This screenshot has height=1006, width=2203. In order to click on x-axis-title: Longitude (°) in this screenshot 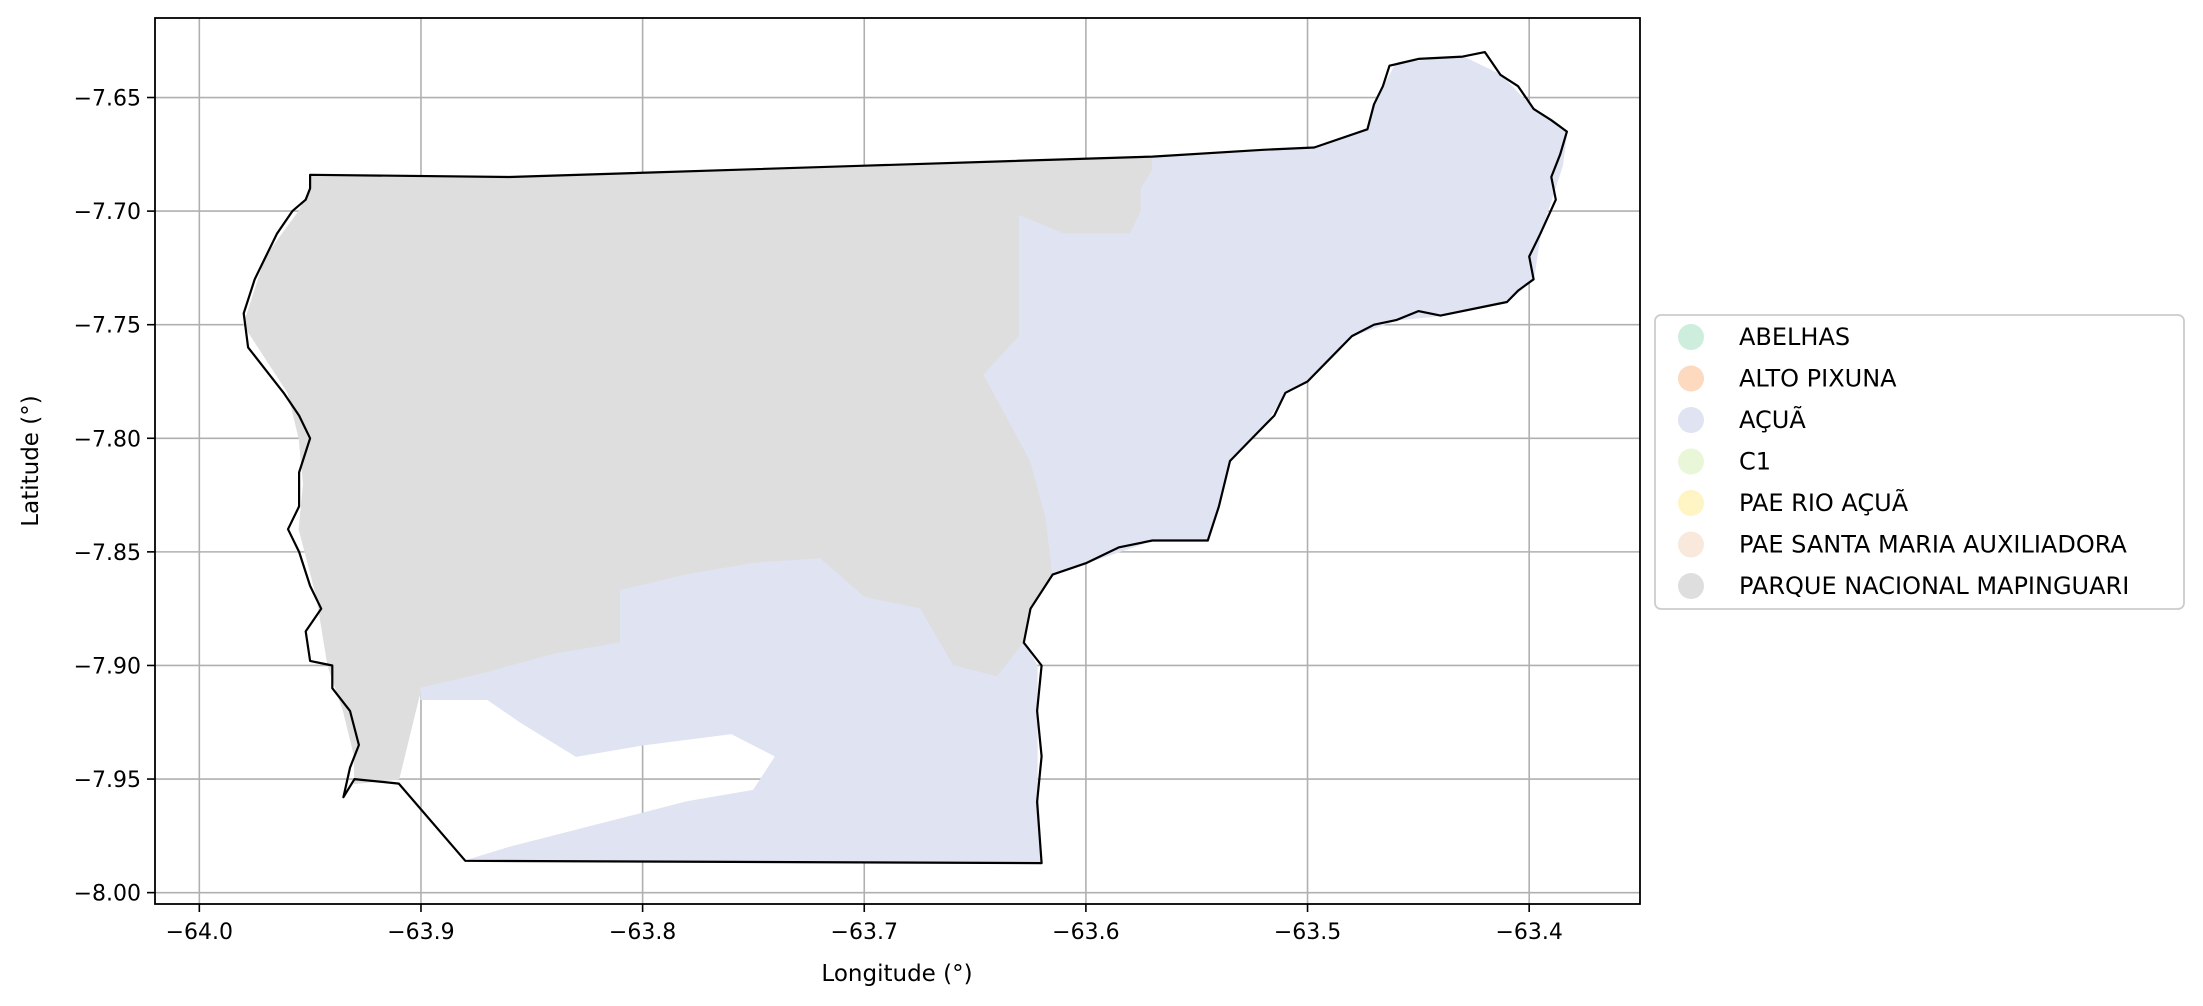, I will do `click(896, 974)`.